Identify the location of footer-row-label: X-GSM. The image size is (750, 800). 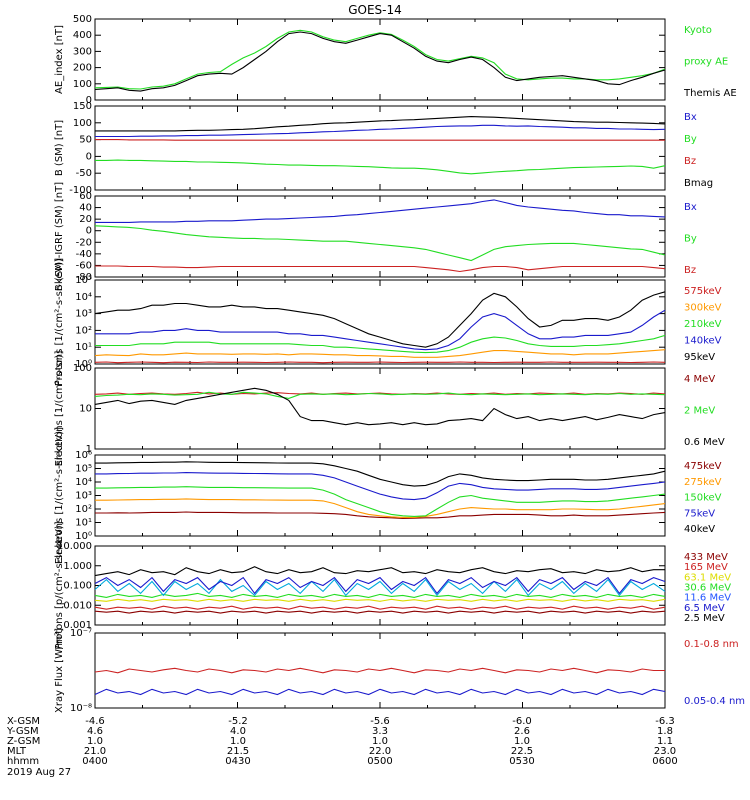
(23, 721).